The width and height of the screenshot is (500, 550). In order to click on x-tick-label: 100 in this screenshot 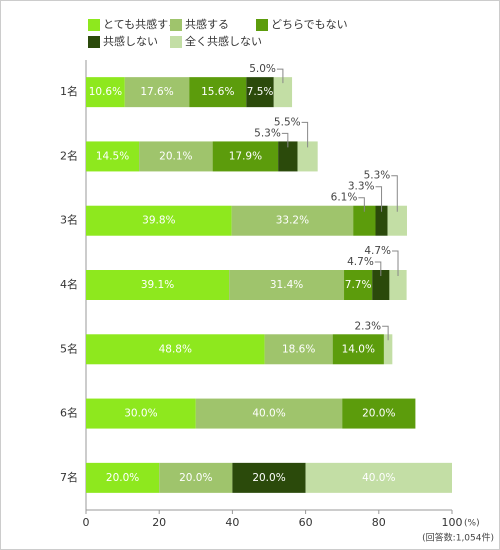, I will do `click(452, 522)`.